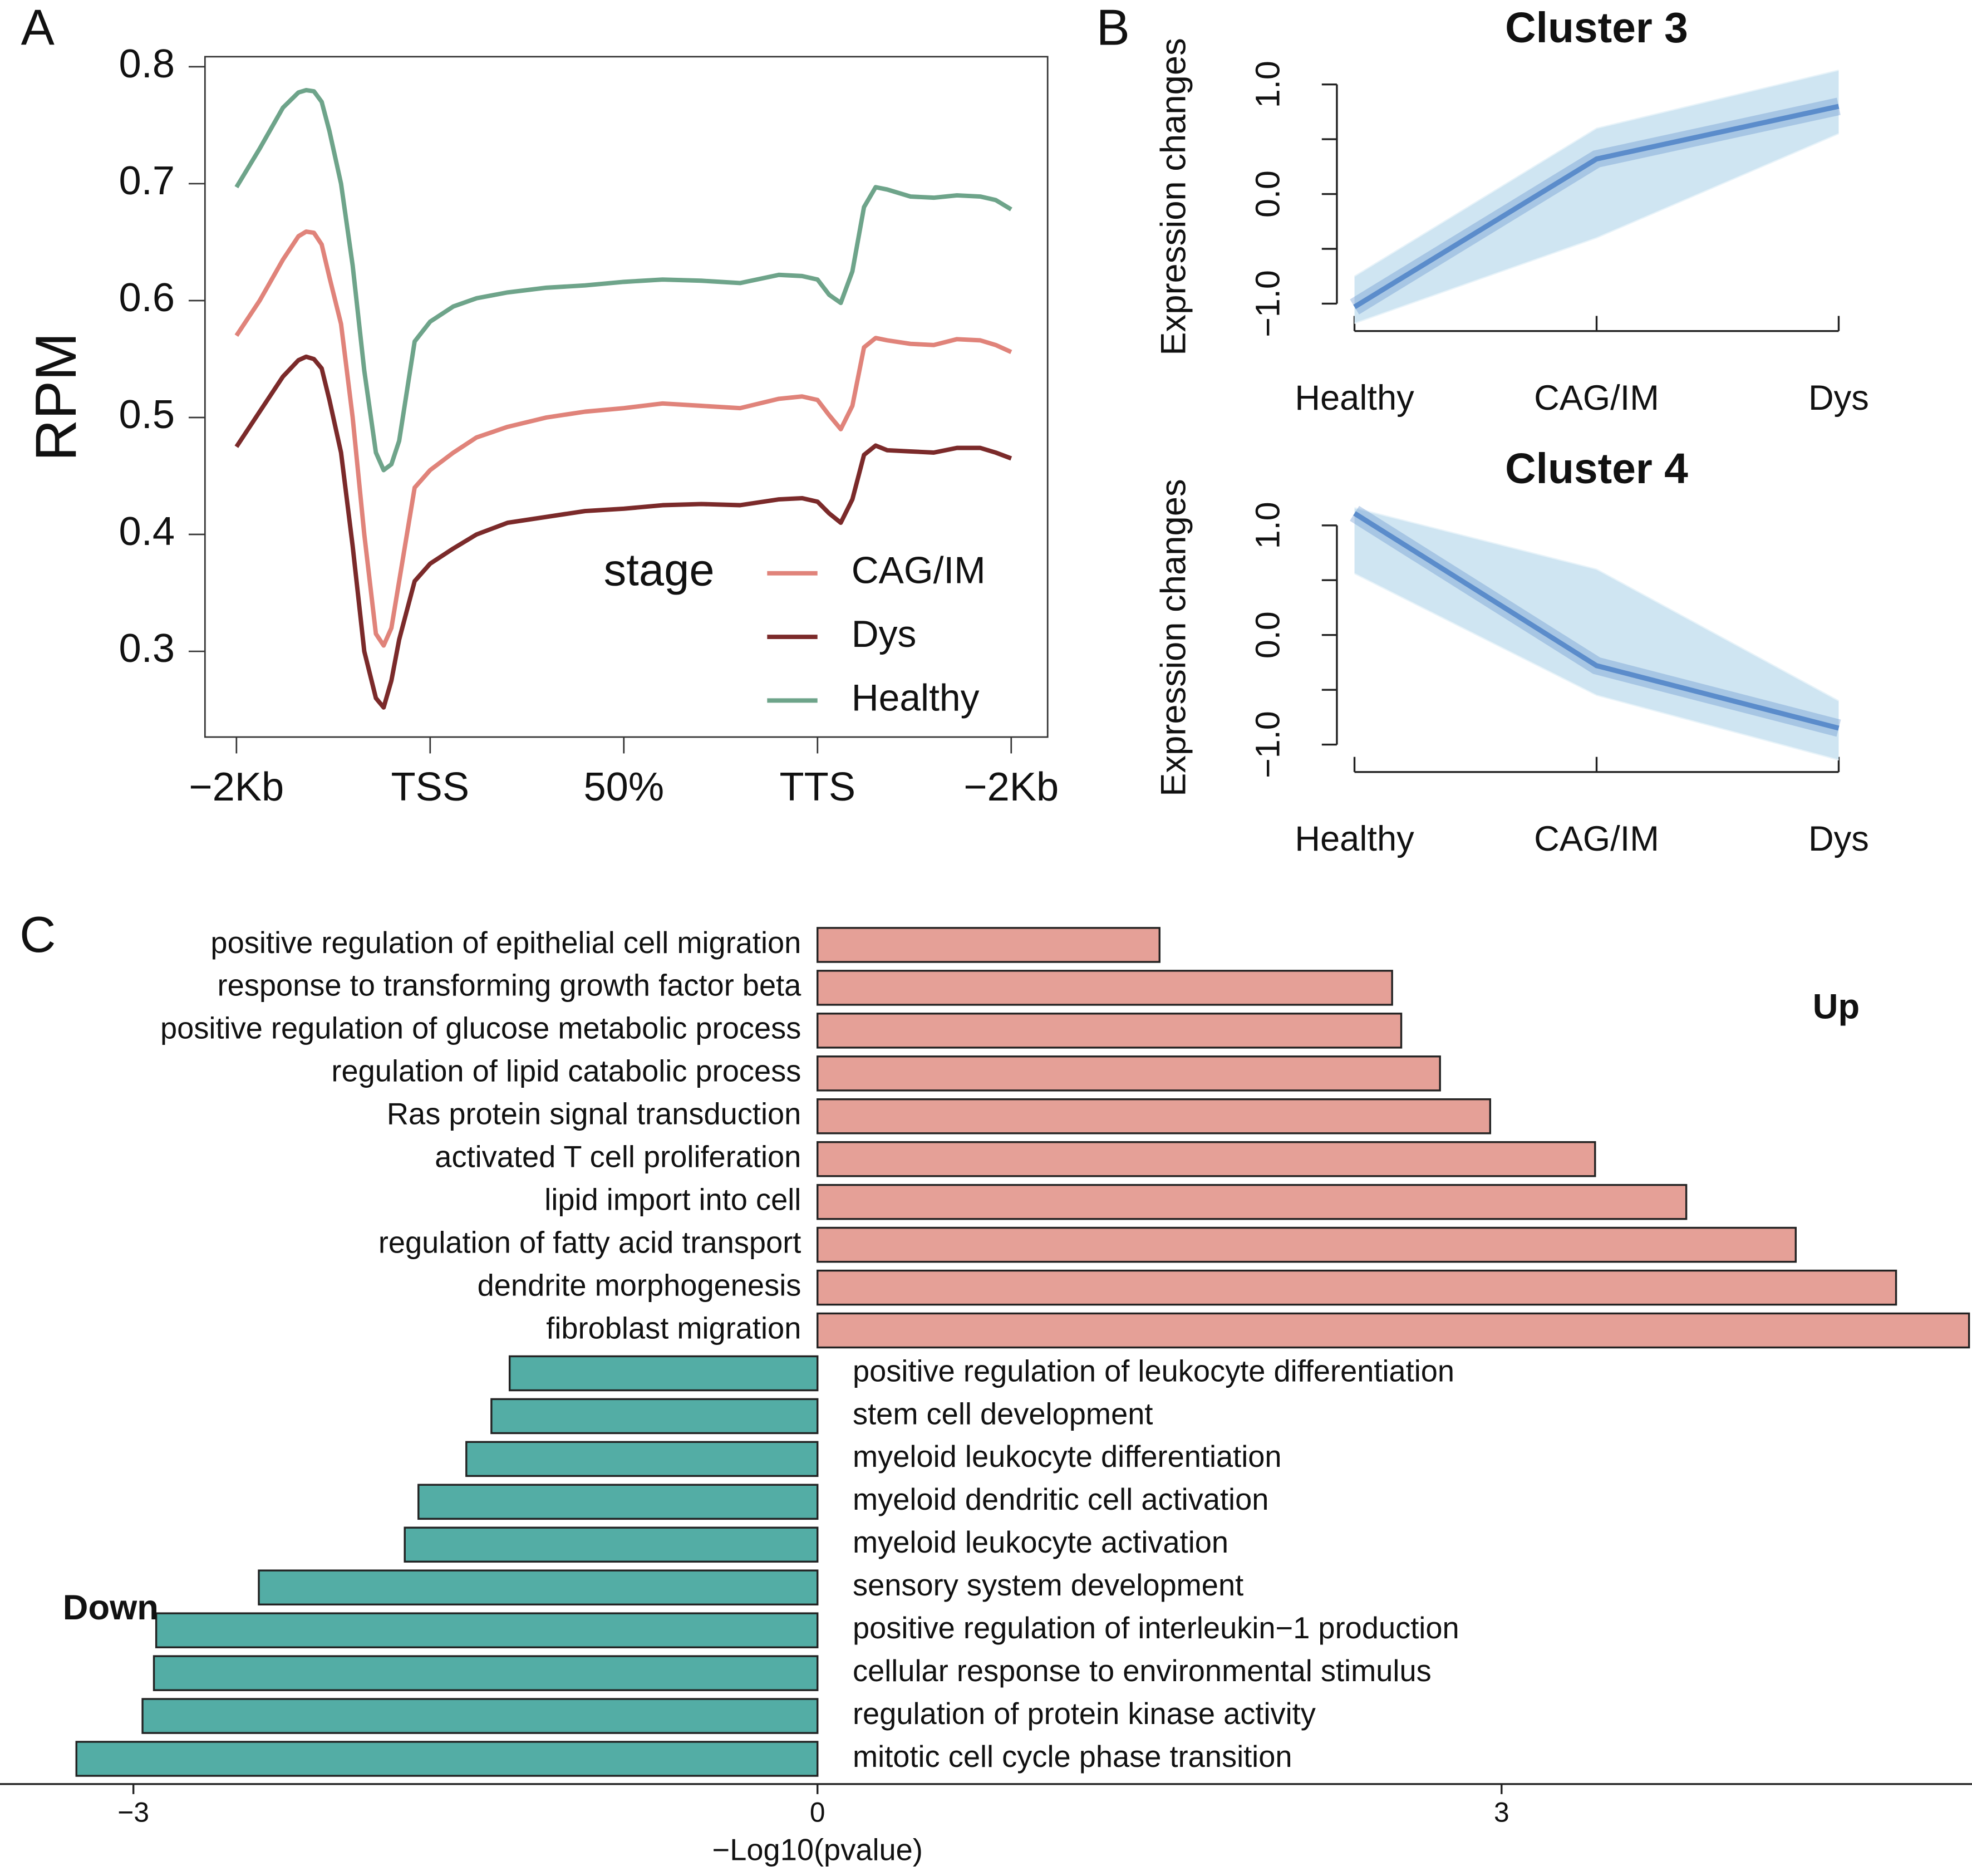 The height and width of the screenshot is (1876, 1972). Describe the element at coordinates (919, 571) in the screenshot. I see `legend-label: CAG/IM` at that location.